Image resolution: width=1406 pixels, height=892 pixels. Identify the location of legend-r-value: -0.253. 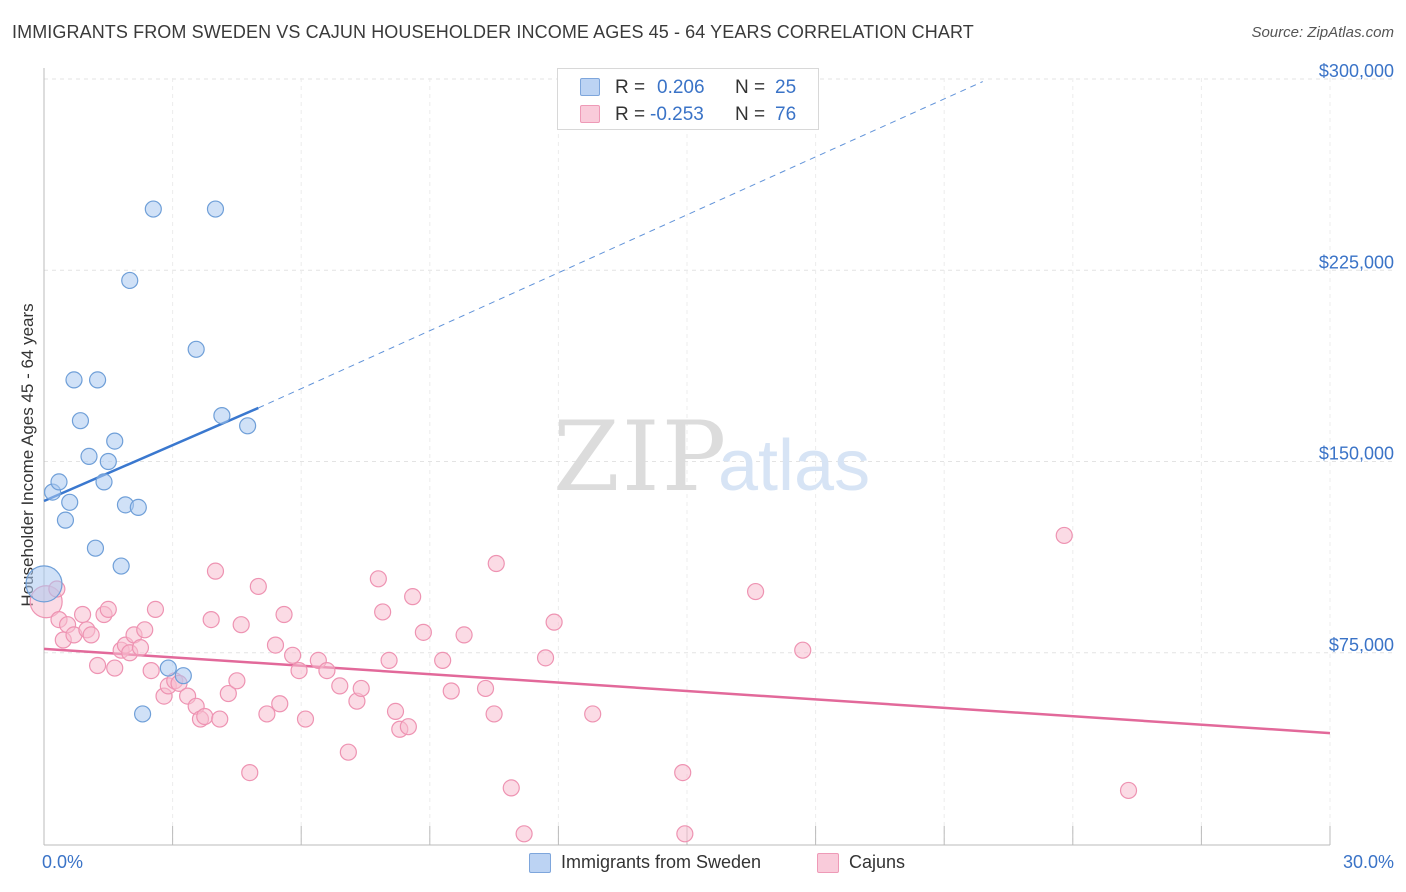
(677, 114).